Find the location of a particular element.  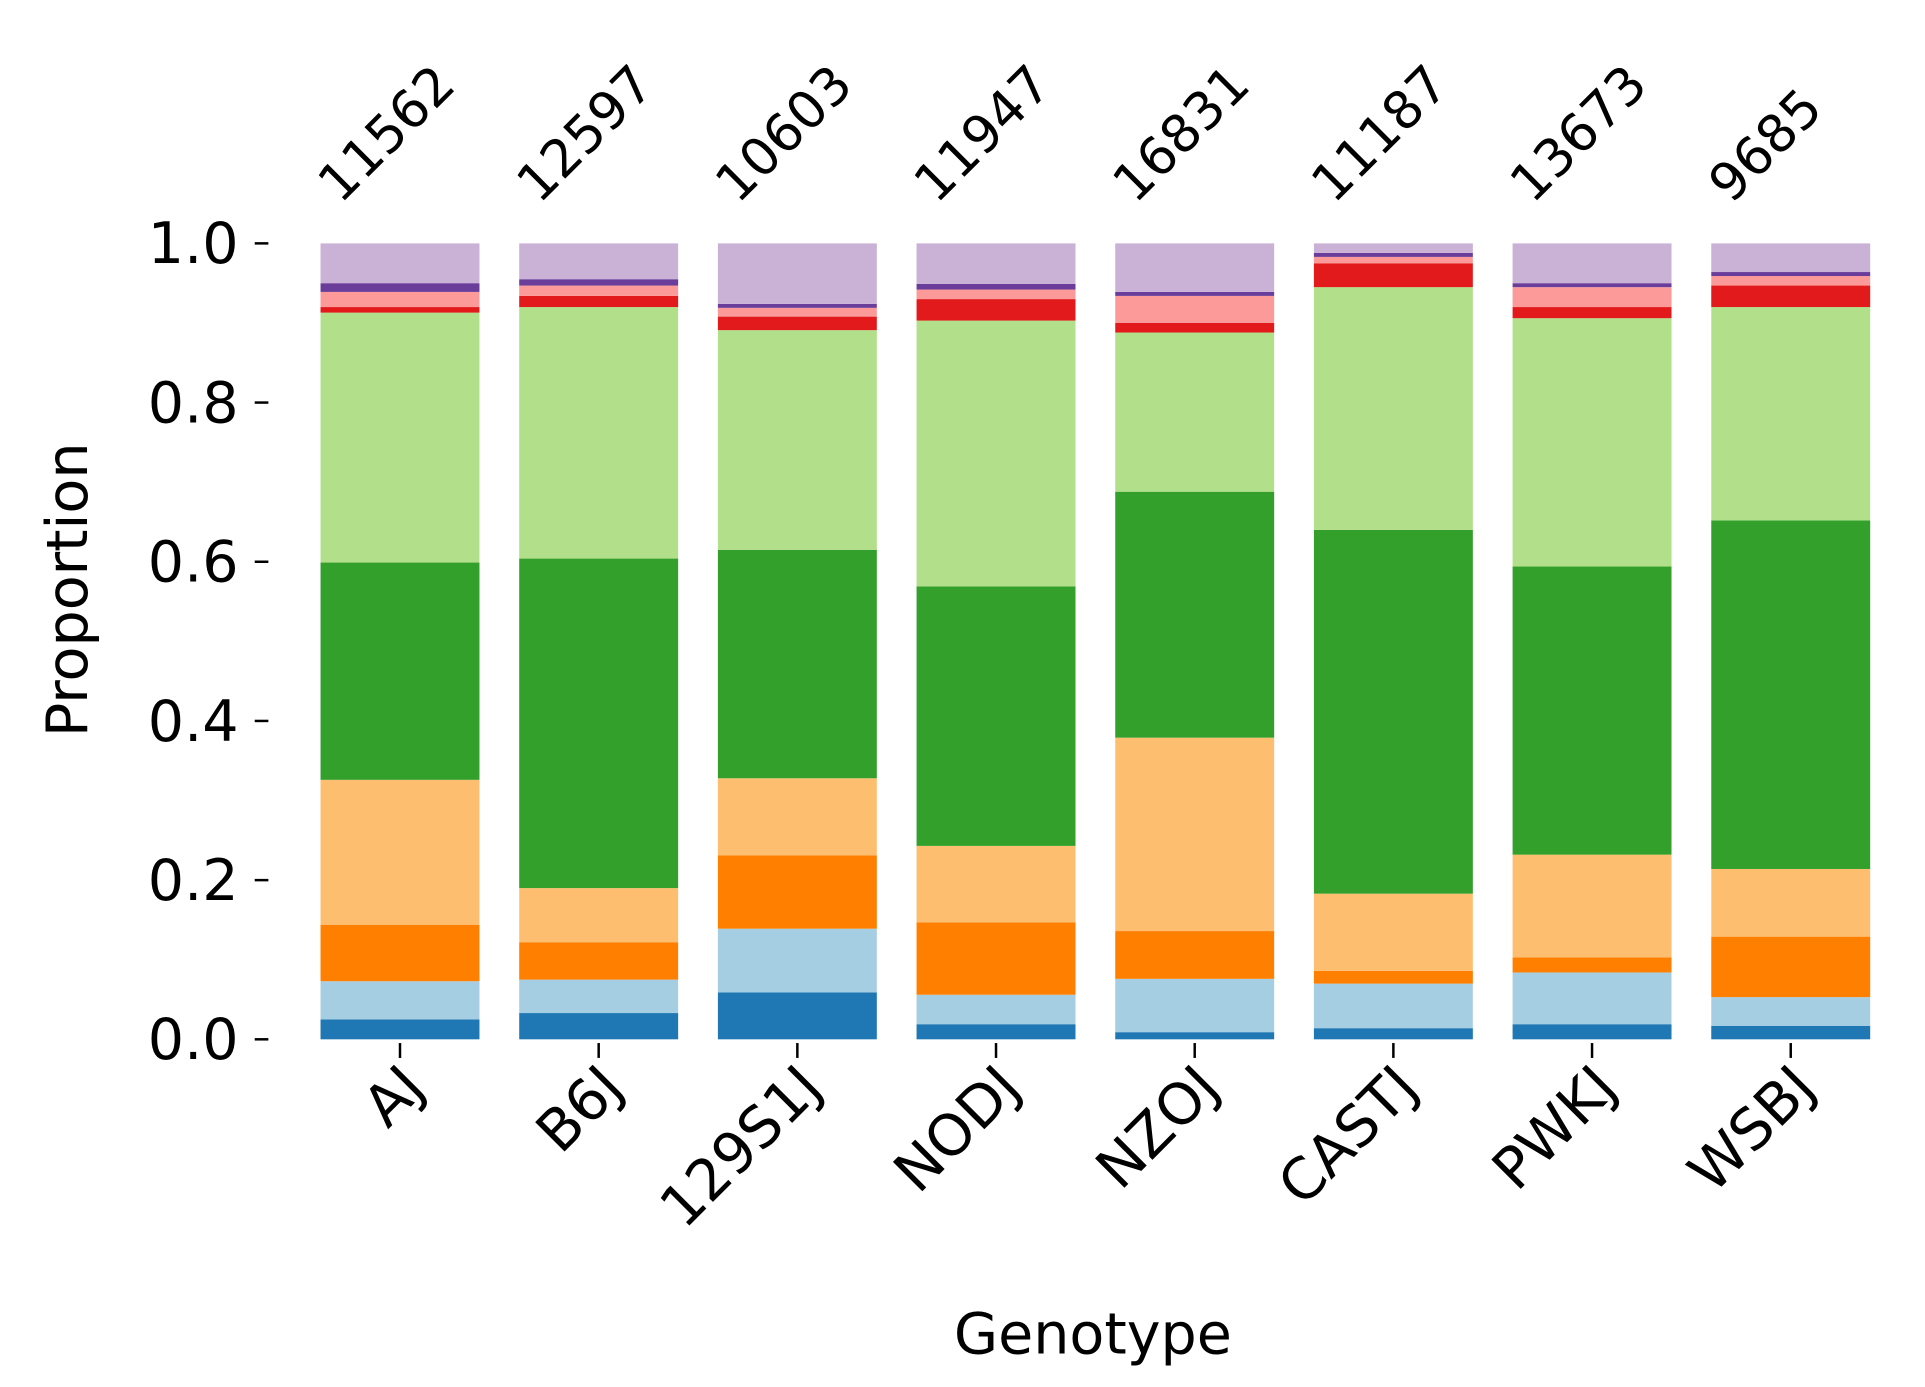

x-tick-label: B6J is located at coordinates (580, 1109).